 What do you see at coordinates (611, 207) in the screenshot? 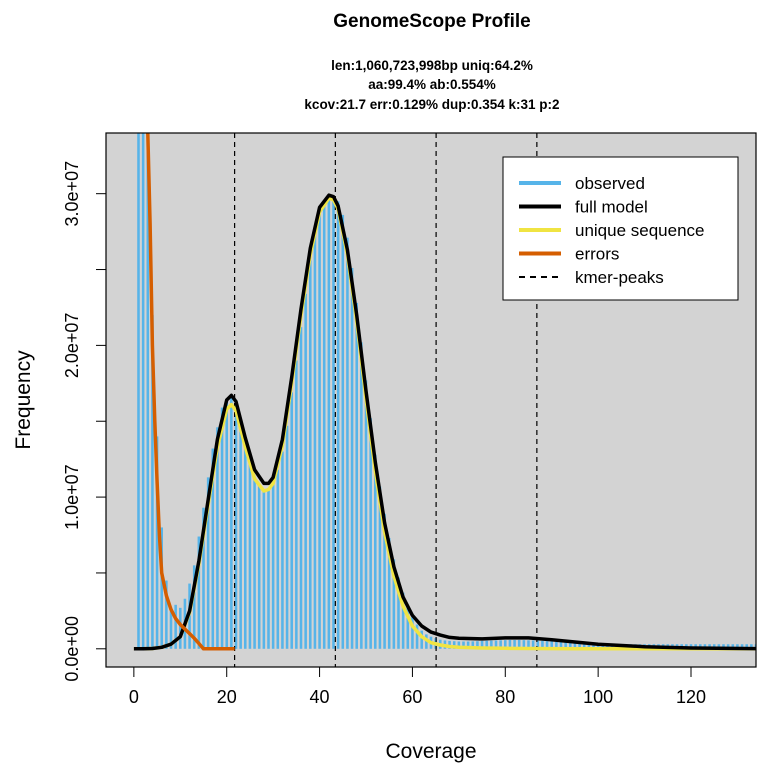
I see `legend-label: full model` at bounding box center [611, 207].